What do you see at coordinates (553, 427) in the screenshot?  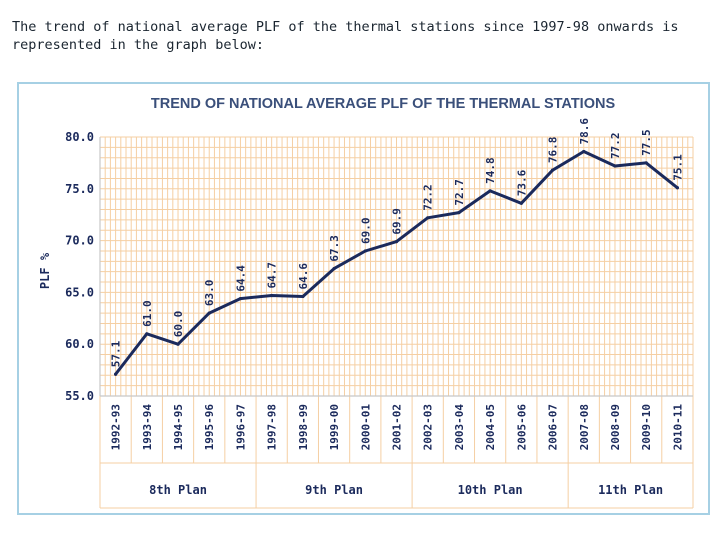 I see `x-tick-label: 2006-07` at bounding box center [553, 427].